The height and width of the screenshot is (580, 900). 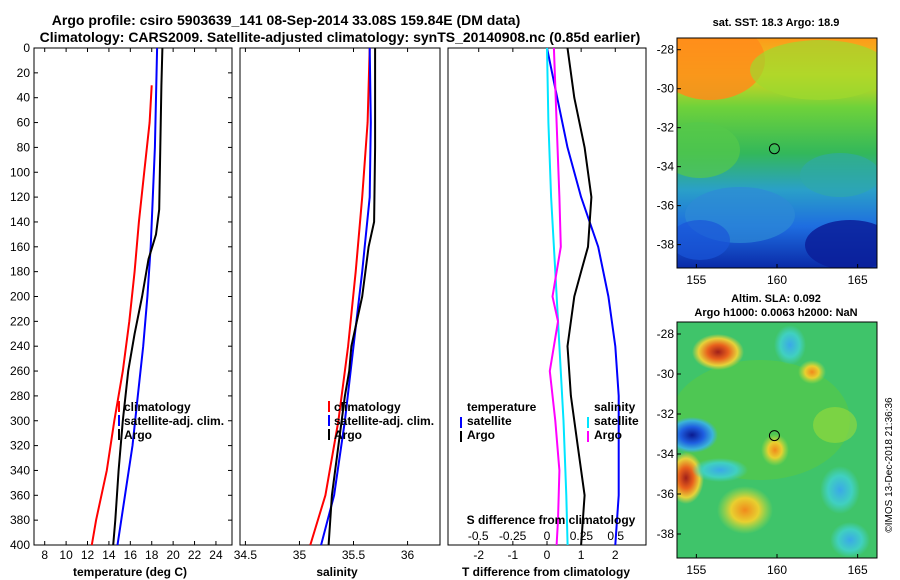 I want to click on sst-map-axes: 155 160 165 -28 -30 -32 -34 -36 -38, so click(x=762, y=165).